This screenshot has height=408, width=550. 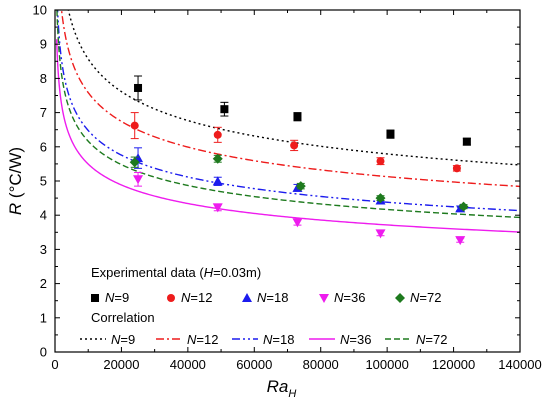 I want to click on y-tick-label-2: 2, so click(x=43, y=283).